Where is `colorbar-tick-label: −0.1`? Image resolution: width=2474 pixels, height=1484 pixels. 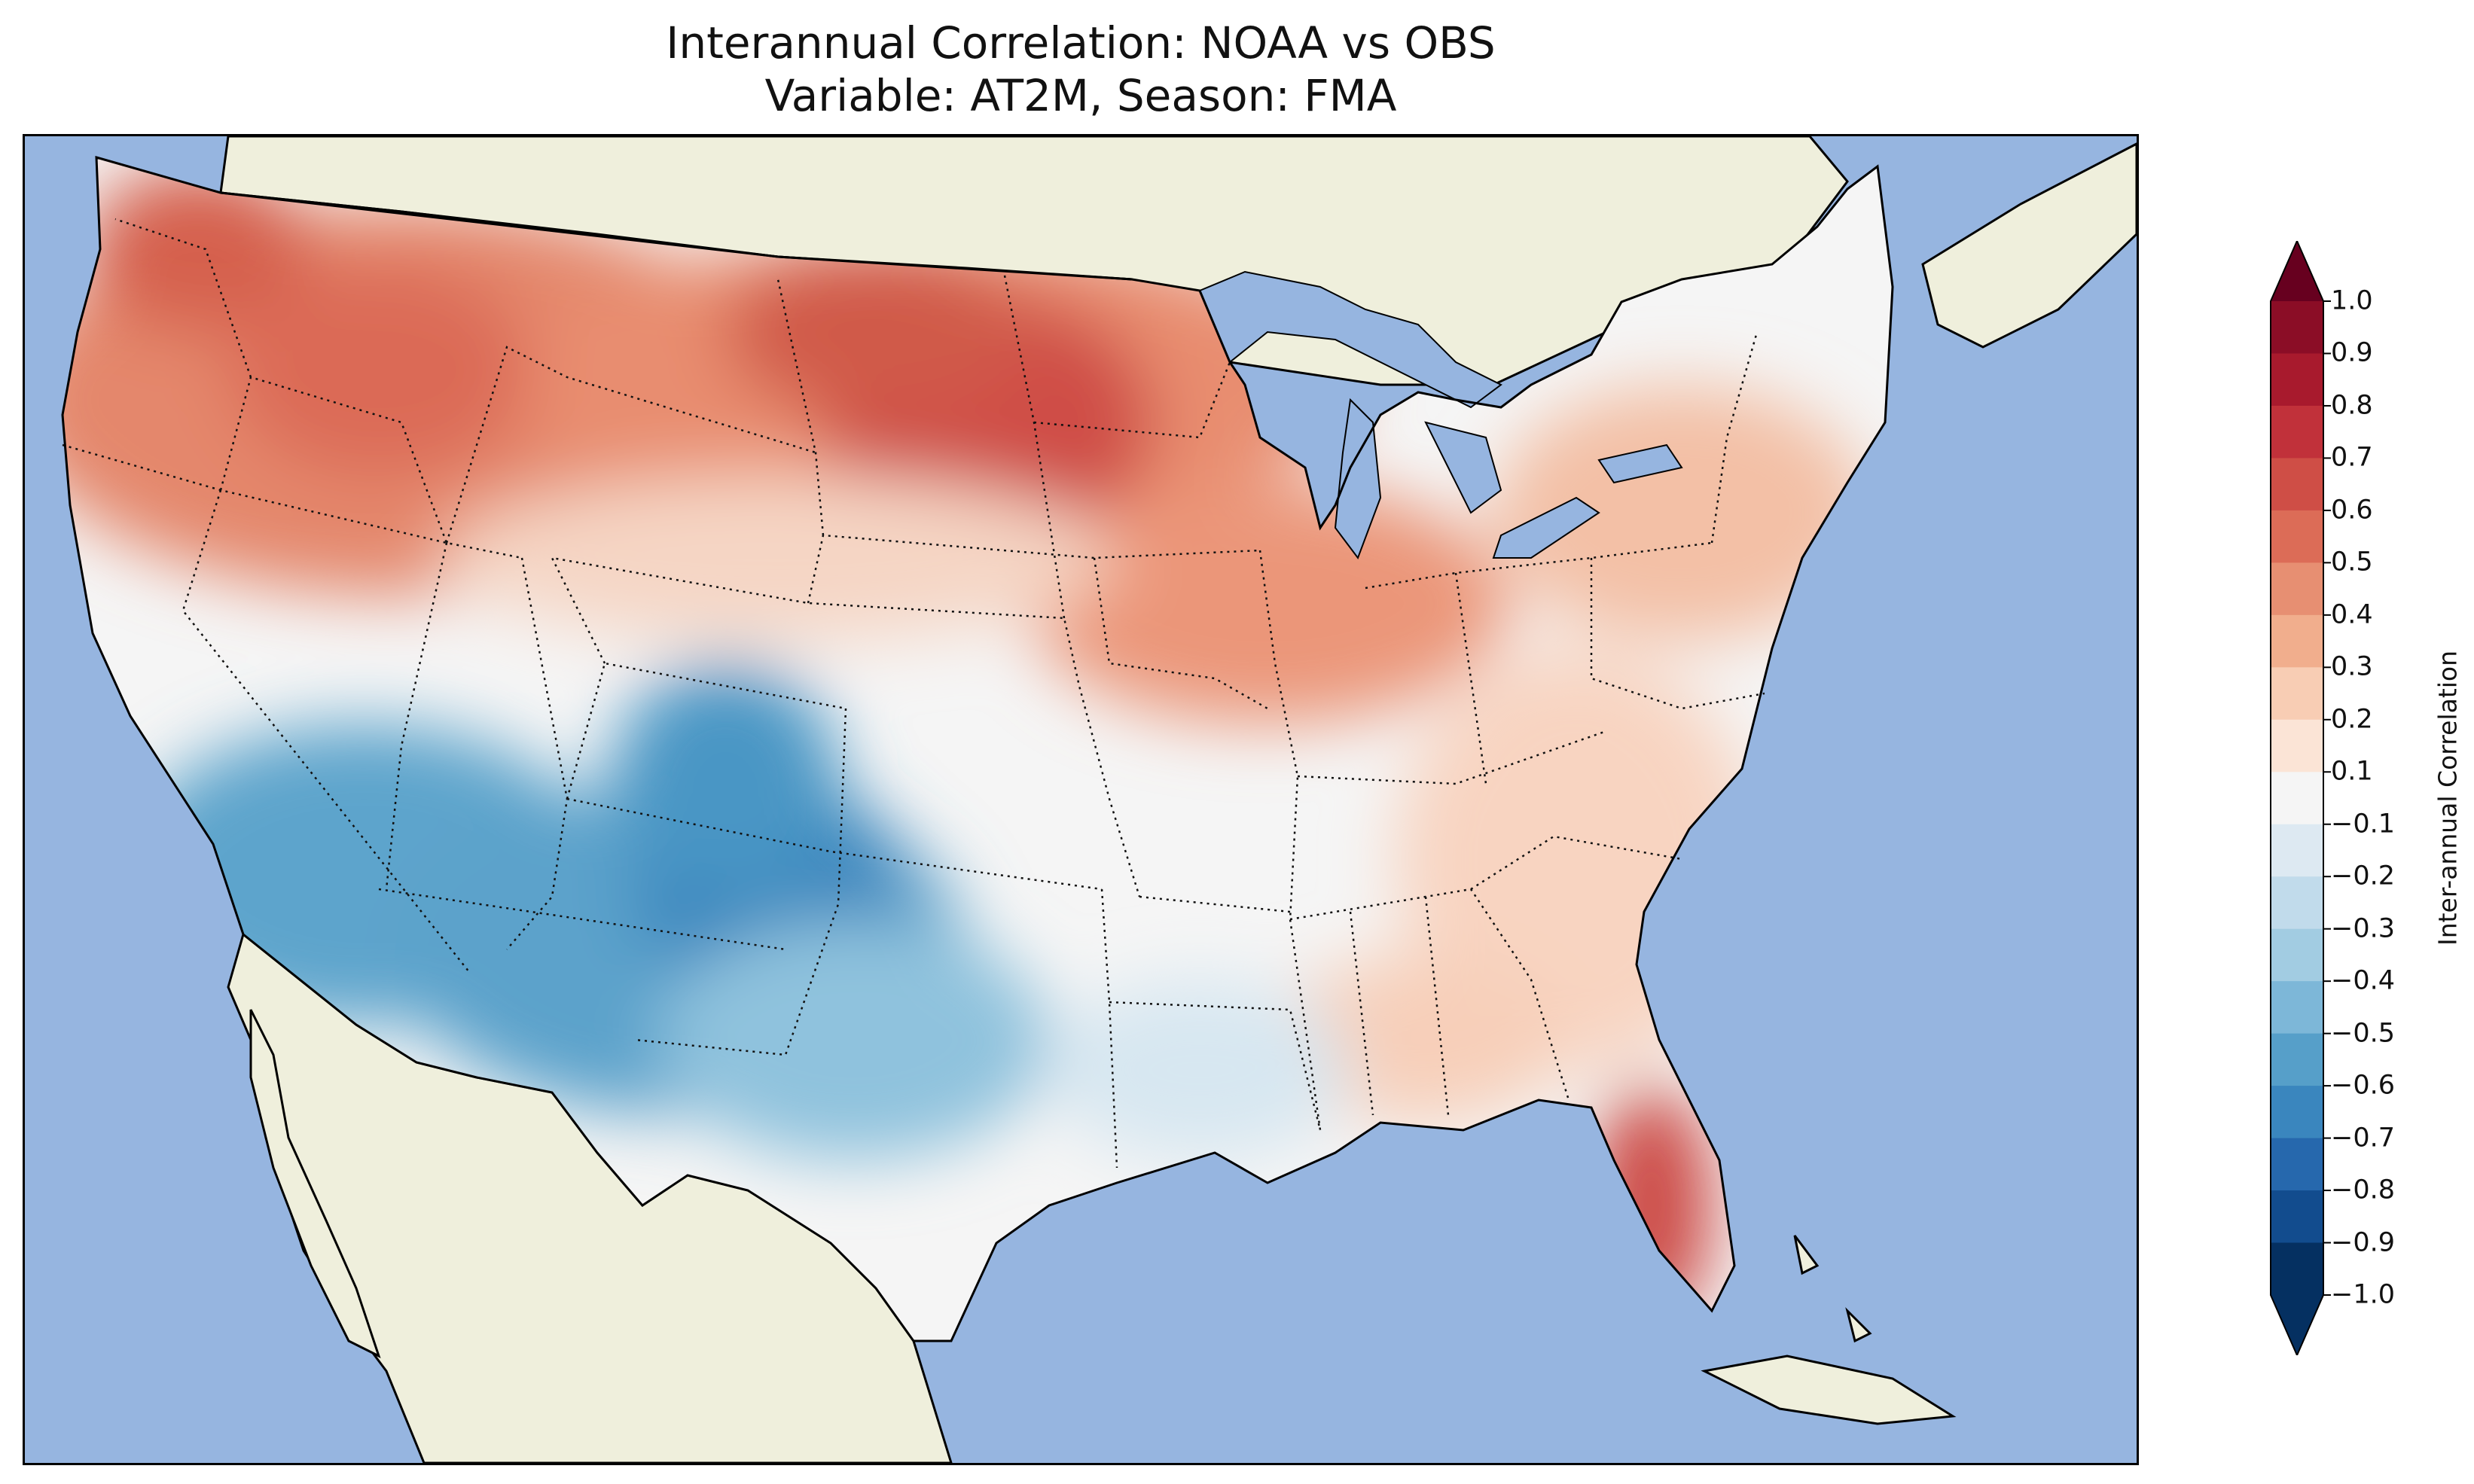
colorbar-tick-label: −0.1 is located at coordinates (2363, 824).